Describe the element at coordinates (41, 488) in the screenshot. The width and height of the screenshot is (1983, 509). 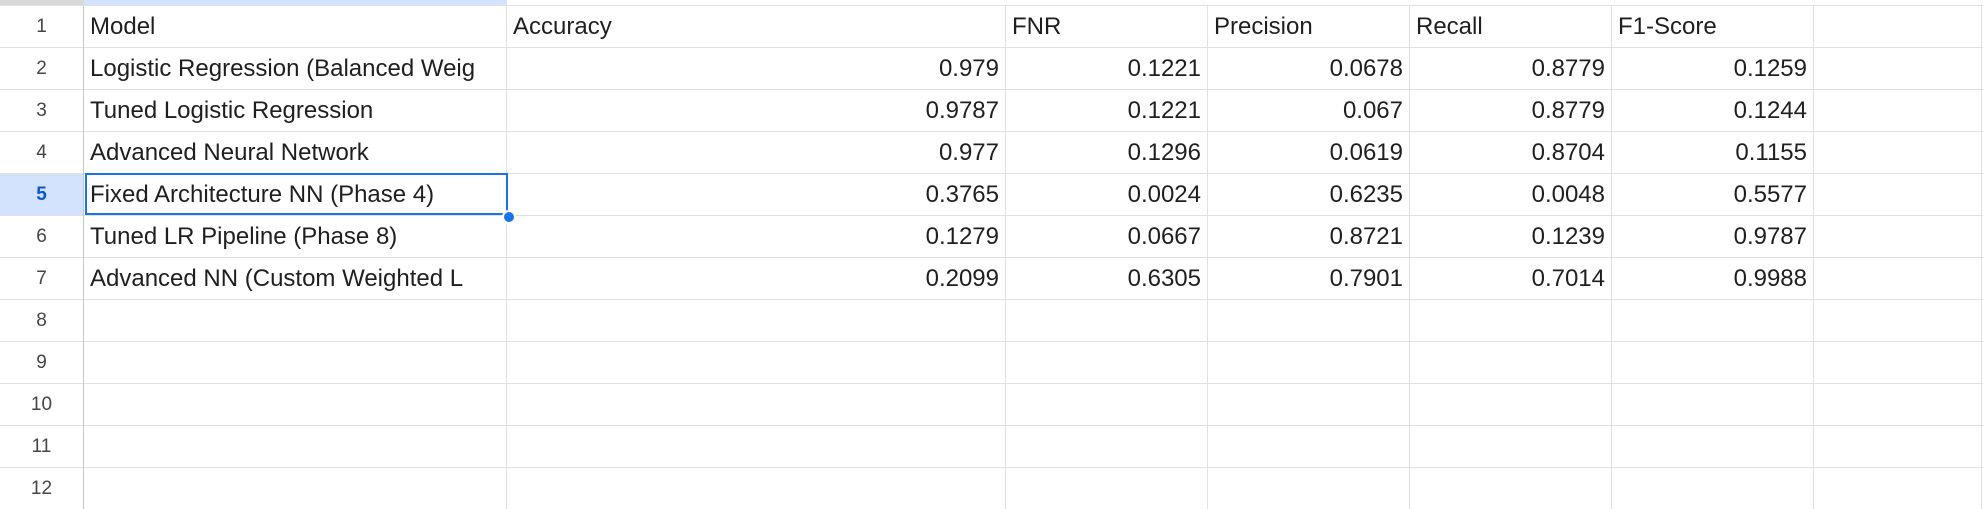
I see `row-header-12: 12` at that location.